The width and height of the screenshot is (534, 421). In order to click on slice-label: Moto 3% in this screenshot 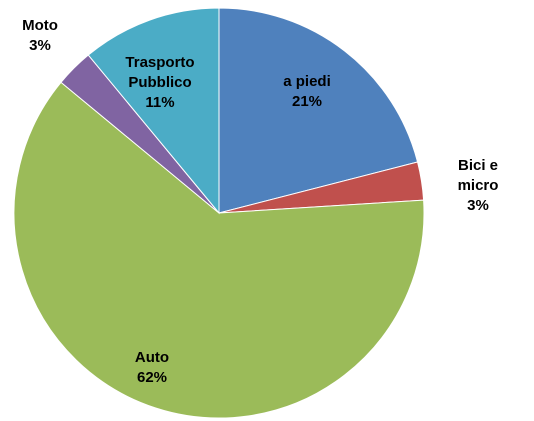, I will do `click(40, 36)`.